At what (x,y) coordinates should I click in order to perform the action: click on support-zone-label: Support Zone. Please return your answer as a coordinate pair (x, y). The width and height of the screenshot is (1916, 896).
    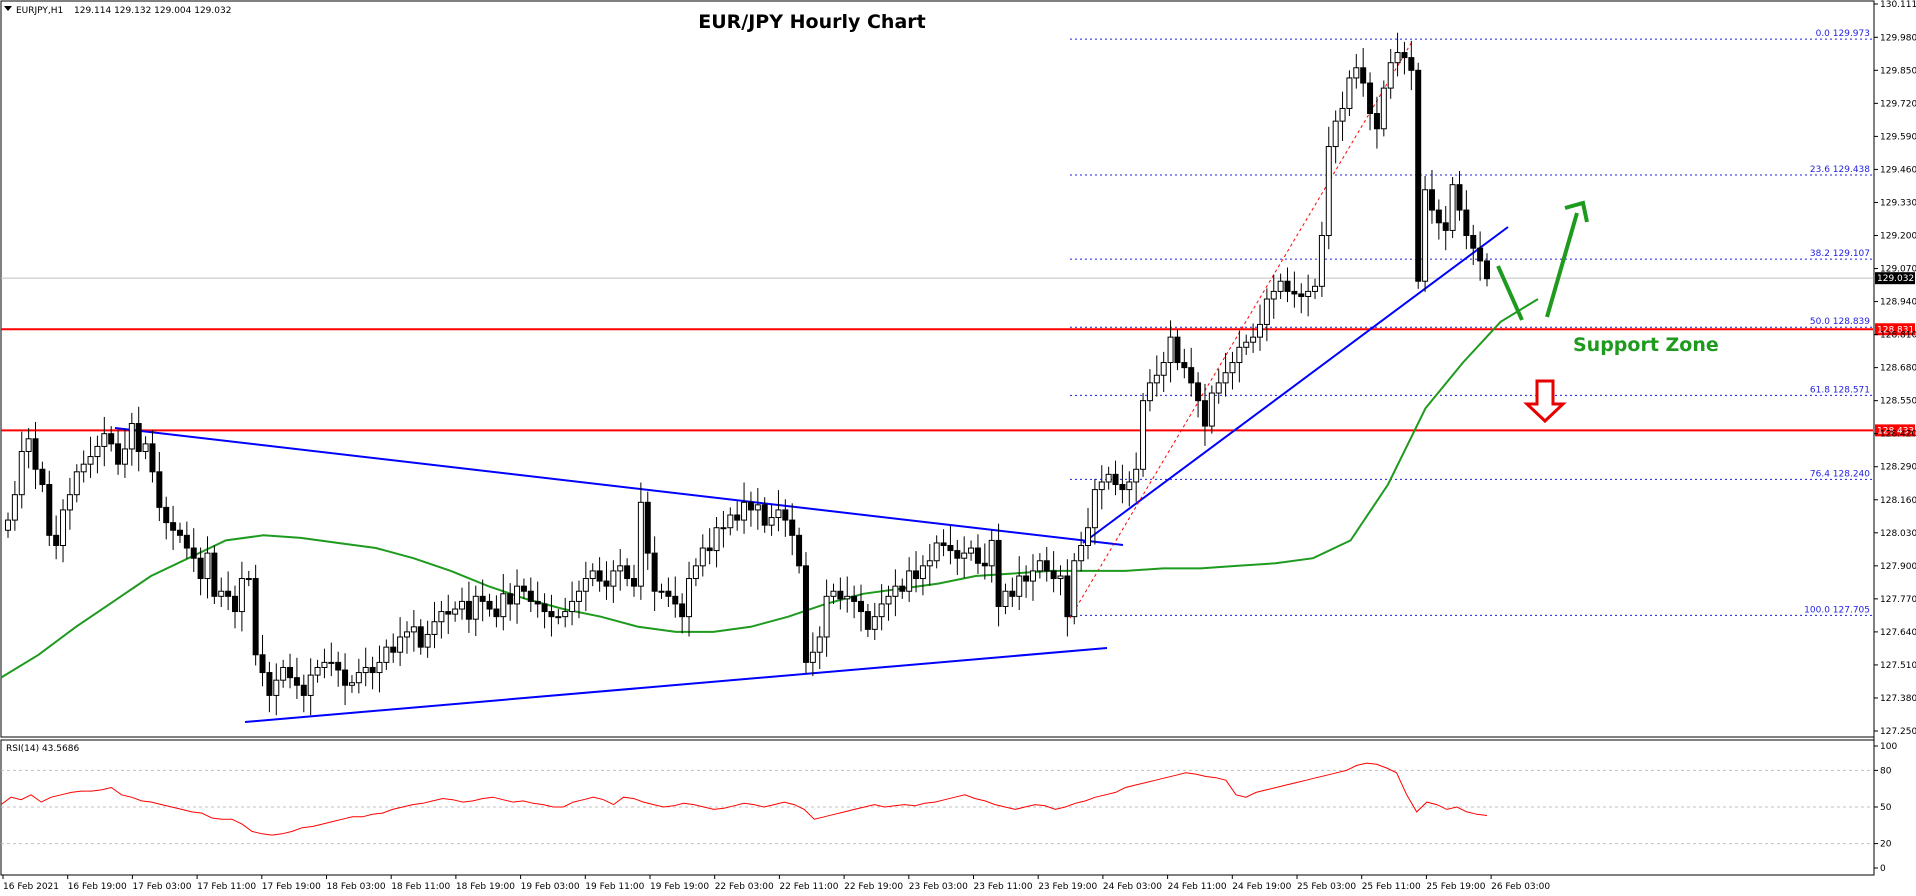
    Looking at the image, I should click on (1646, 345).